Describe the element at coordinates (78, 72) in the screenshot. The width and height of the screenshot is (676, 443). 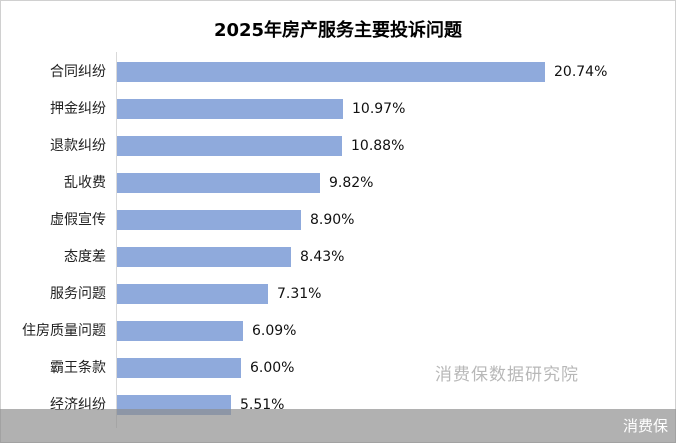
I see `category-label: 合同纠纷` at that location.